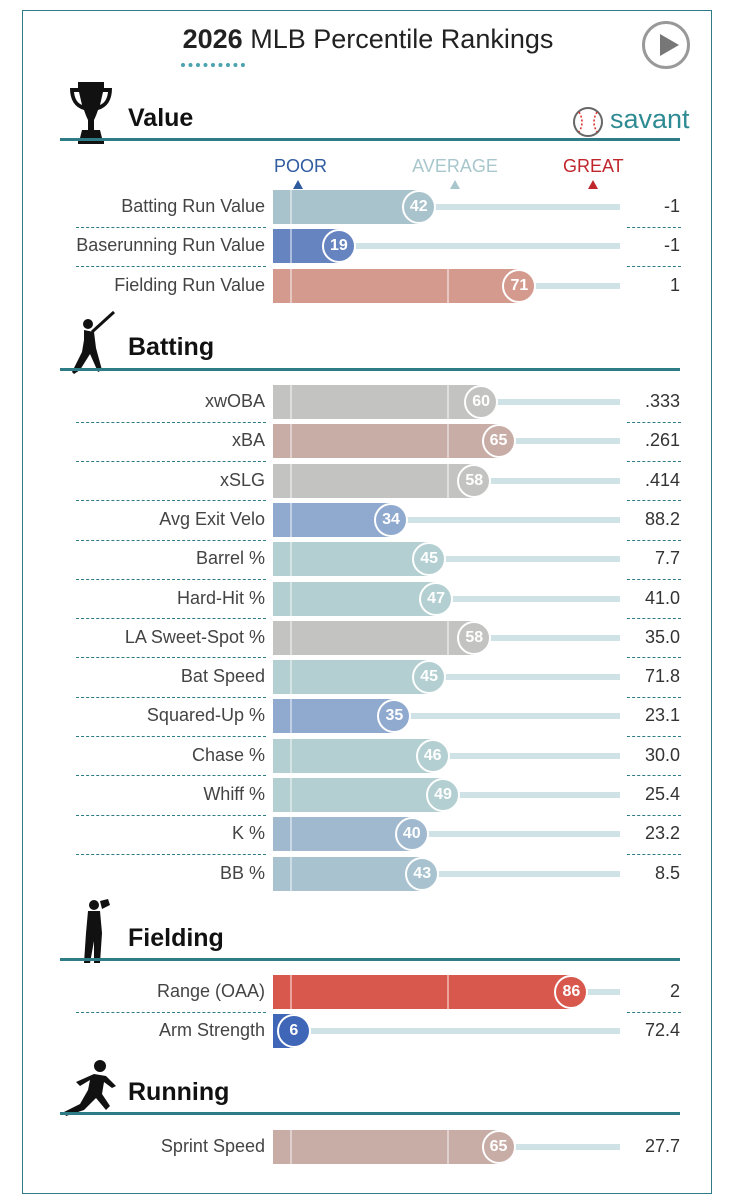 The height and width of the screenshot is (1200, 736). I want to click on percentile-badge: 60, so click(481, 402).